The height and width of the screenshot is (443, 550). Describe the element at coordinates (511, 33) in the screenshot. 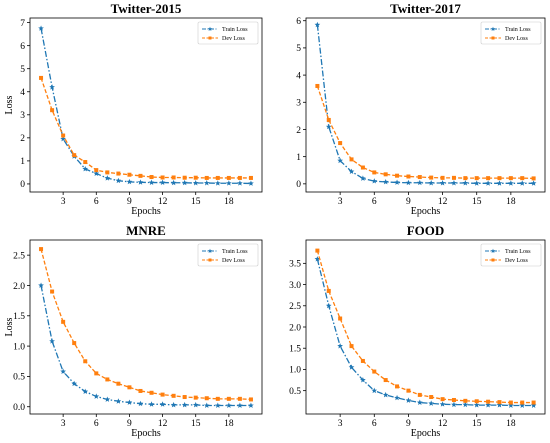

I see `legend: Train Loss Dev Loss` at that location.